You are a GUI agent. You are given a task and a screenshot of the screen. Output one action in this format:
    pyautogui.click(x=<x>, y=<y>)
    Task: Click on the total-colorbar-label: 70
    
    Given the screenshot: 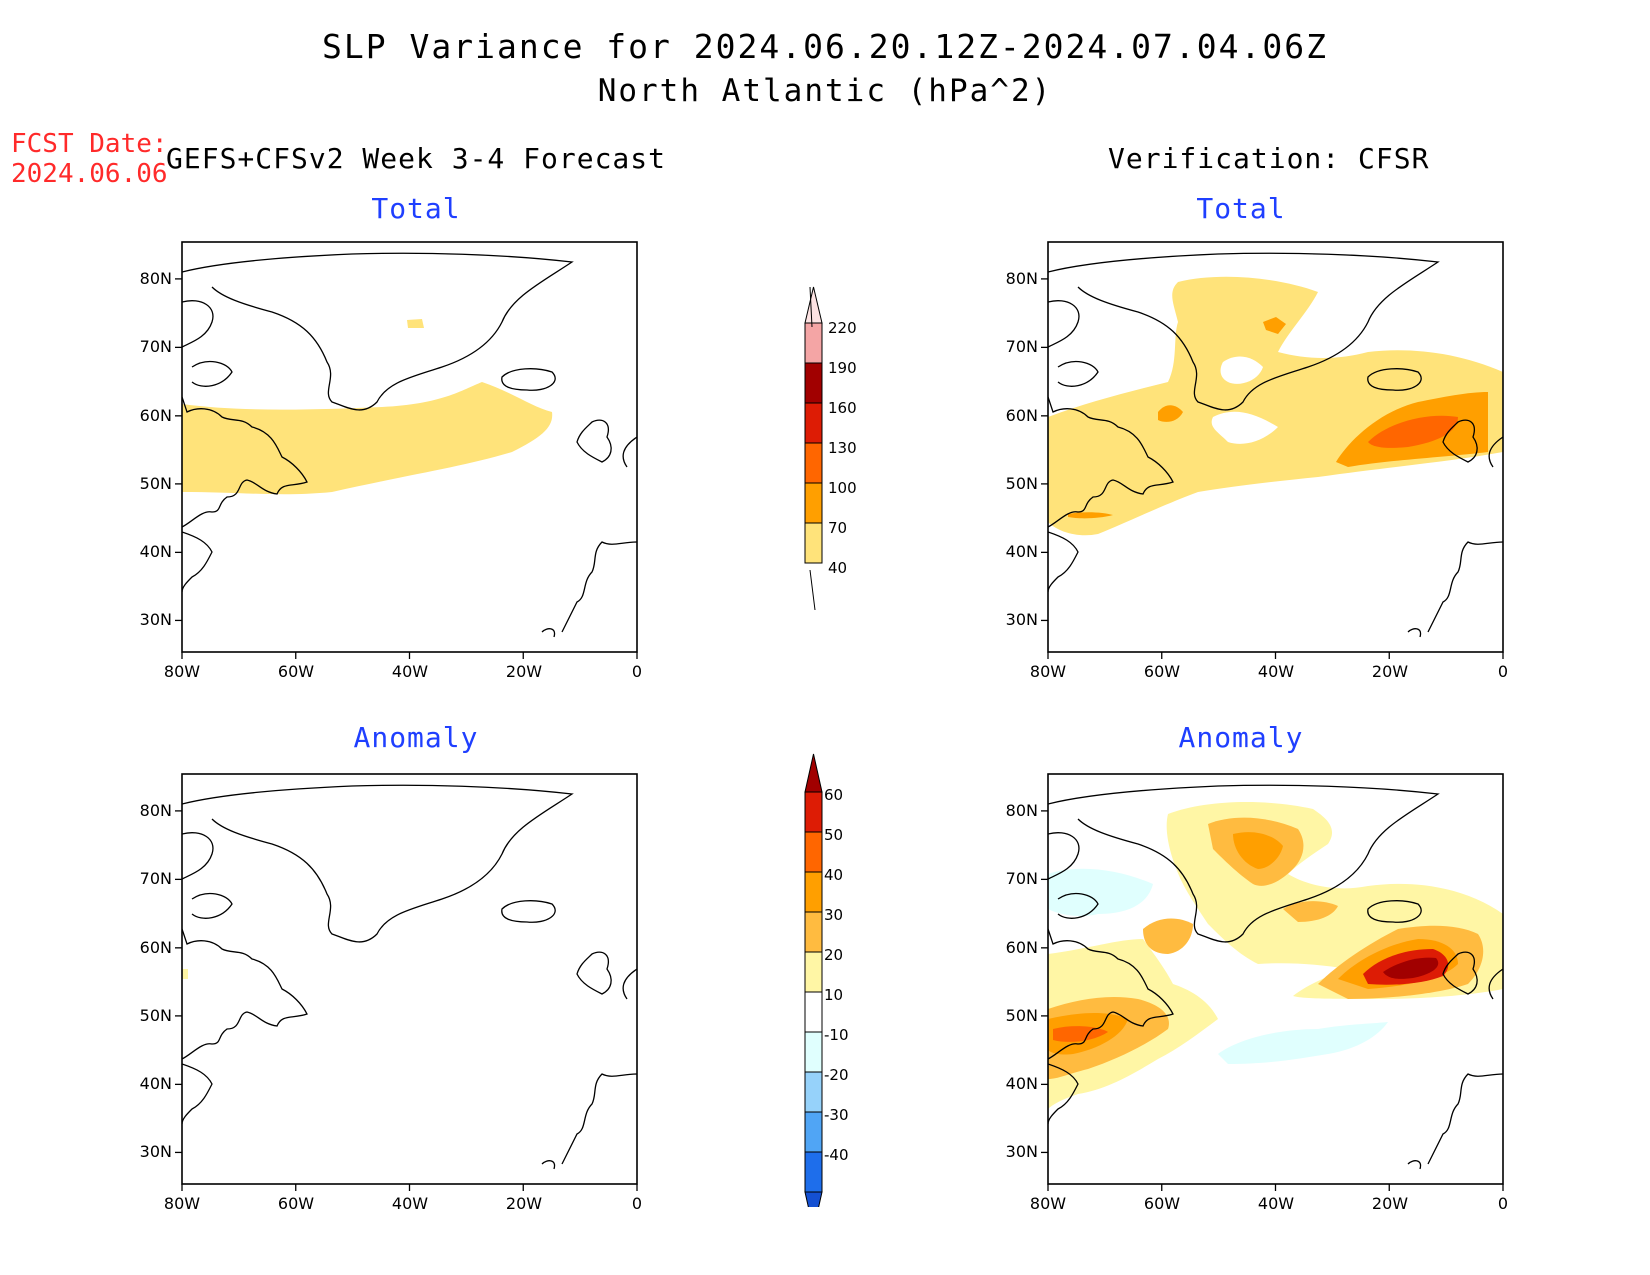 What is the action you would take?
    pyautogui.click(x=838, y=528)
    